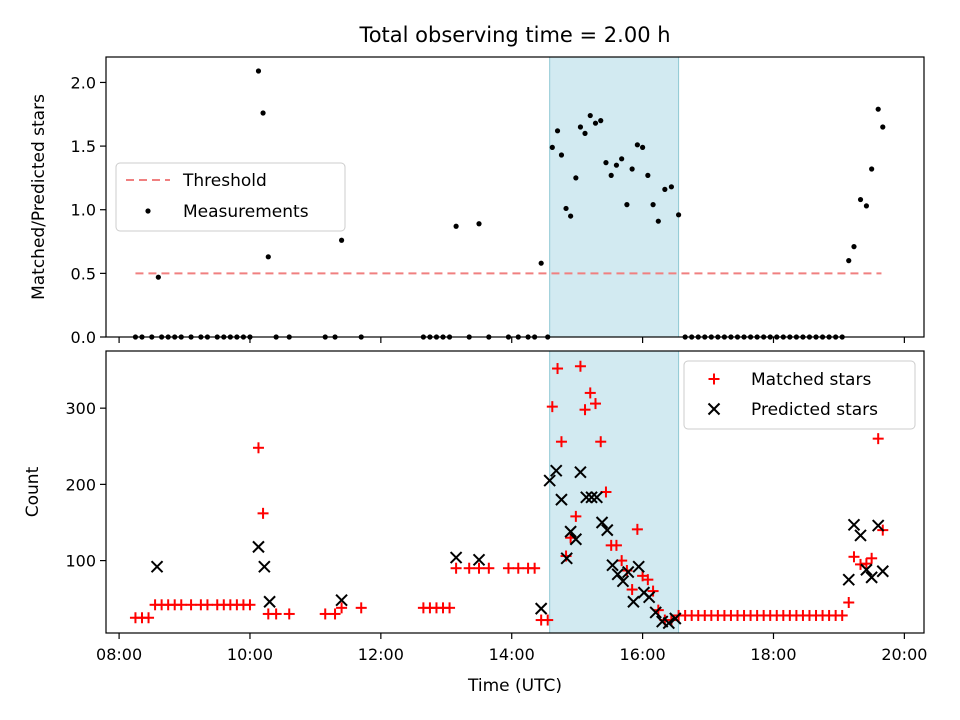 The height and width of the screenshot is (720, 960). Describe the element at coordinates (250, 654) in the screenshot. I see `xtick-label: 10:00` at that location.